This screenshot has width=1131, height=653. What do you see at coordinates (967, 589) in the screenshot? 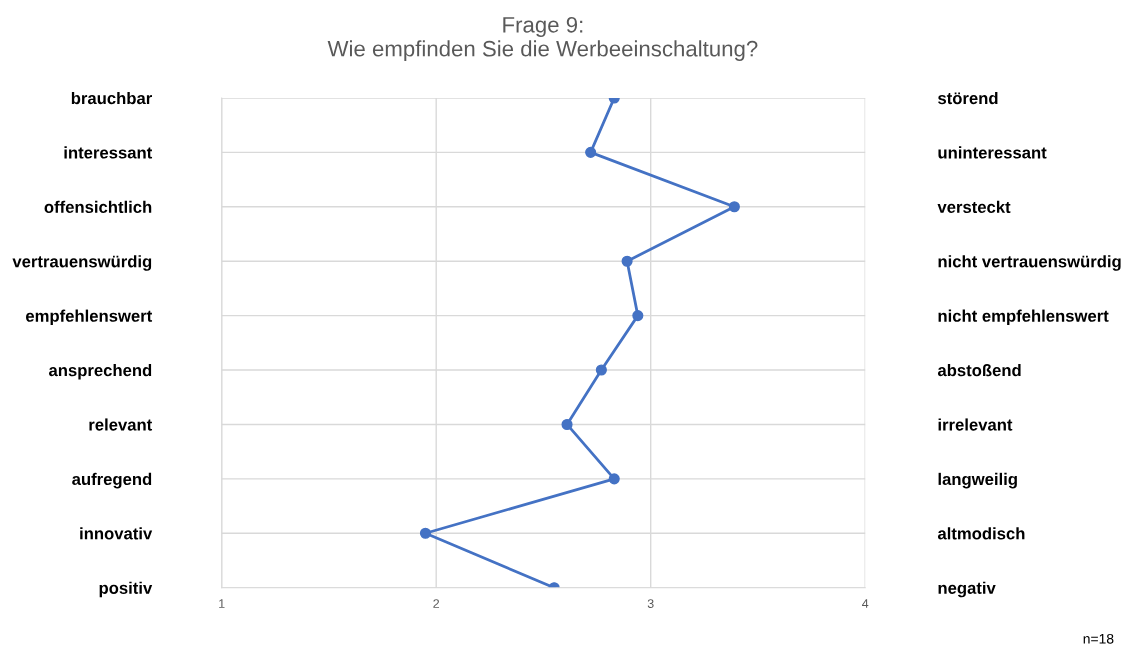
I see `y2-tick-label: negativ` at bounding box center [967, 589].